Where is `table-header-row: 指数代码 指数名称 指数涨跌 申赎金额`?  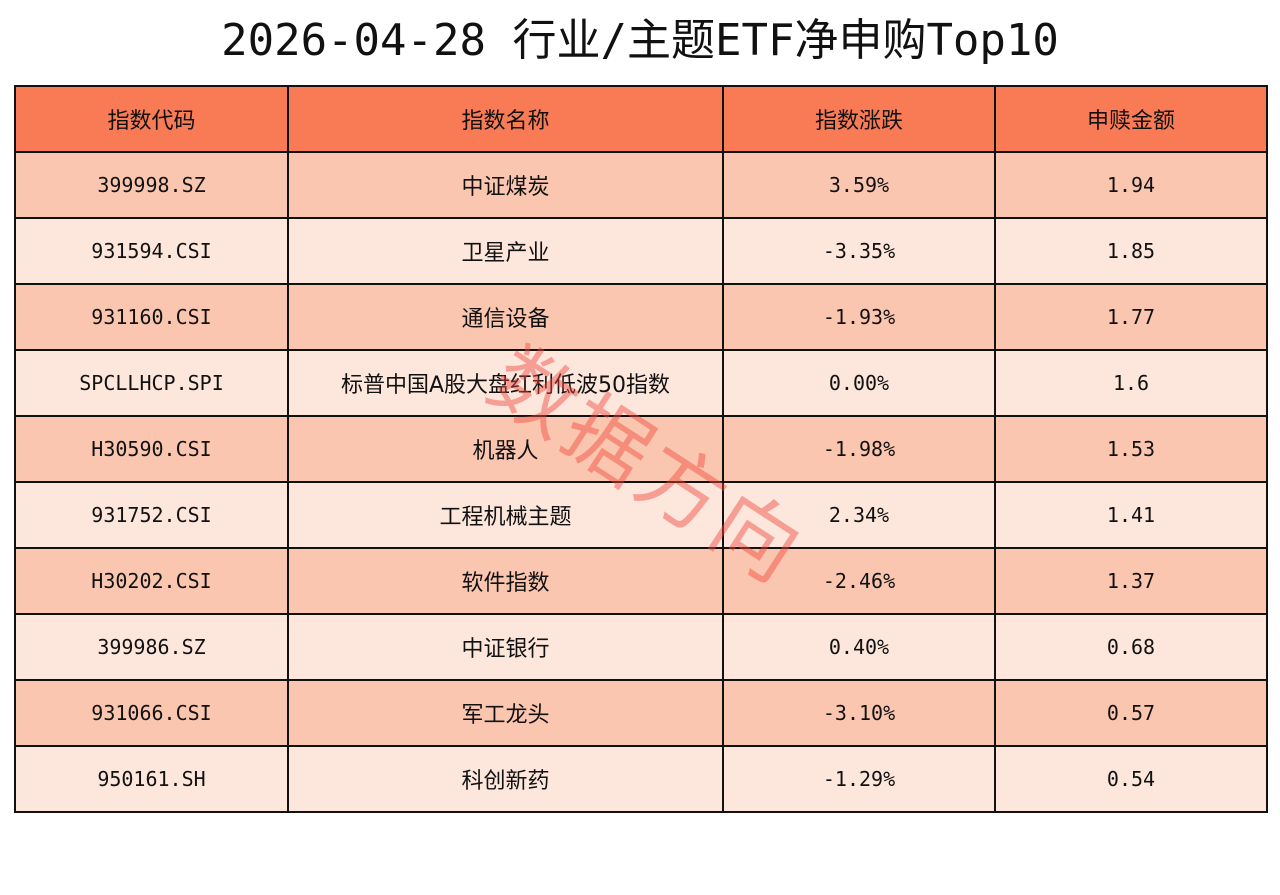
table-header-row: 指数代码 指数名称 指数涨跌 申赎金额 is located at coordinates (641, 119).